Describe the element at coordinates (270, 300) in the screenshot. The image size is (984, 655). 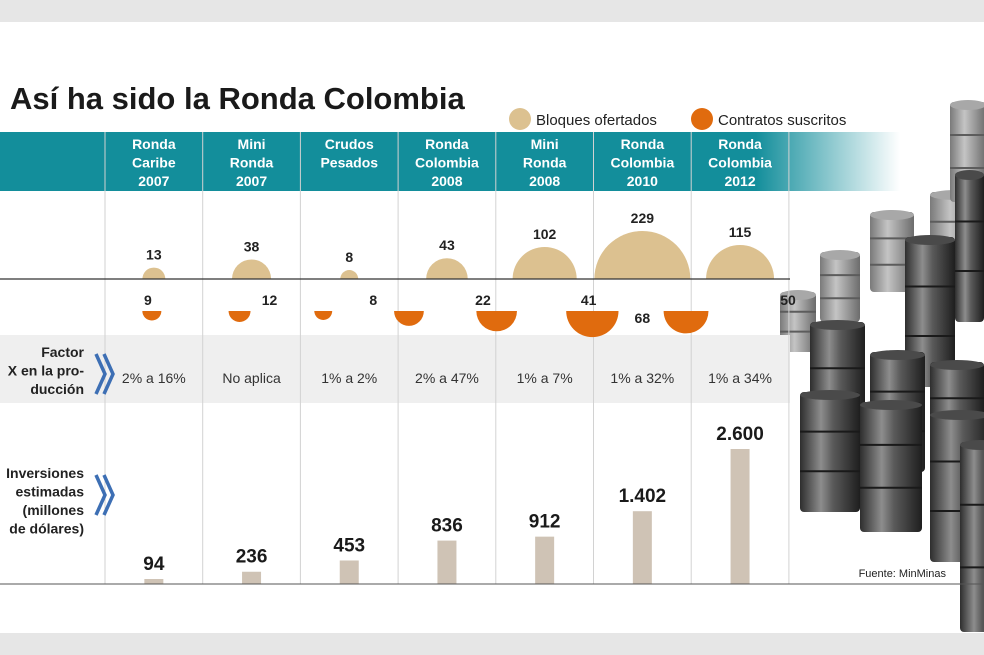
I see `bubble-contratos-value: 12` at that location.